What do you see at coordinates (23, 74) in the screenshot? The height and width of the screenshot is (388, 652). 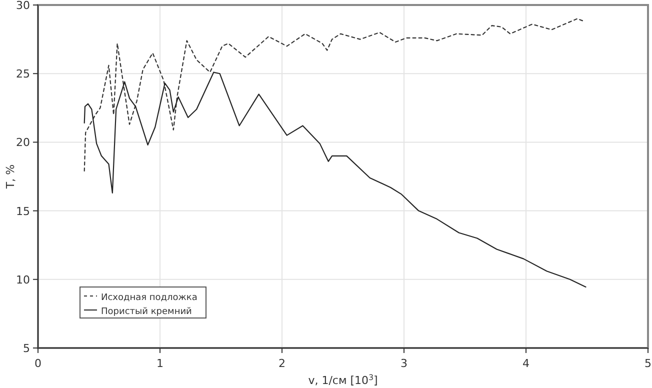 I see `y-tick-label: 25` at bounding box center [23, 74].